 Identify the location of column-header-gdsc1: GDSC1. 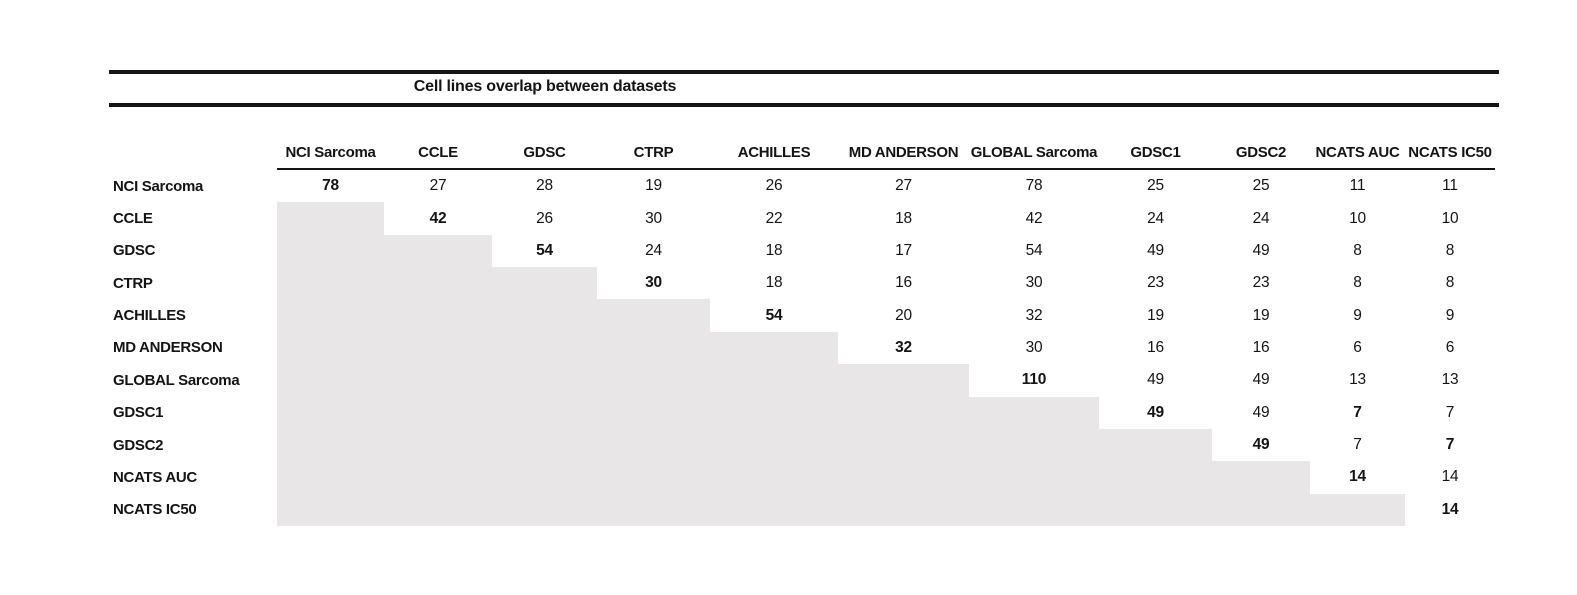
(1155, 153).